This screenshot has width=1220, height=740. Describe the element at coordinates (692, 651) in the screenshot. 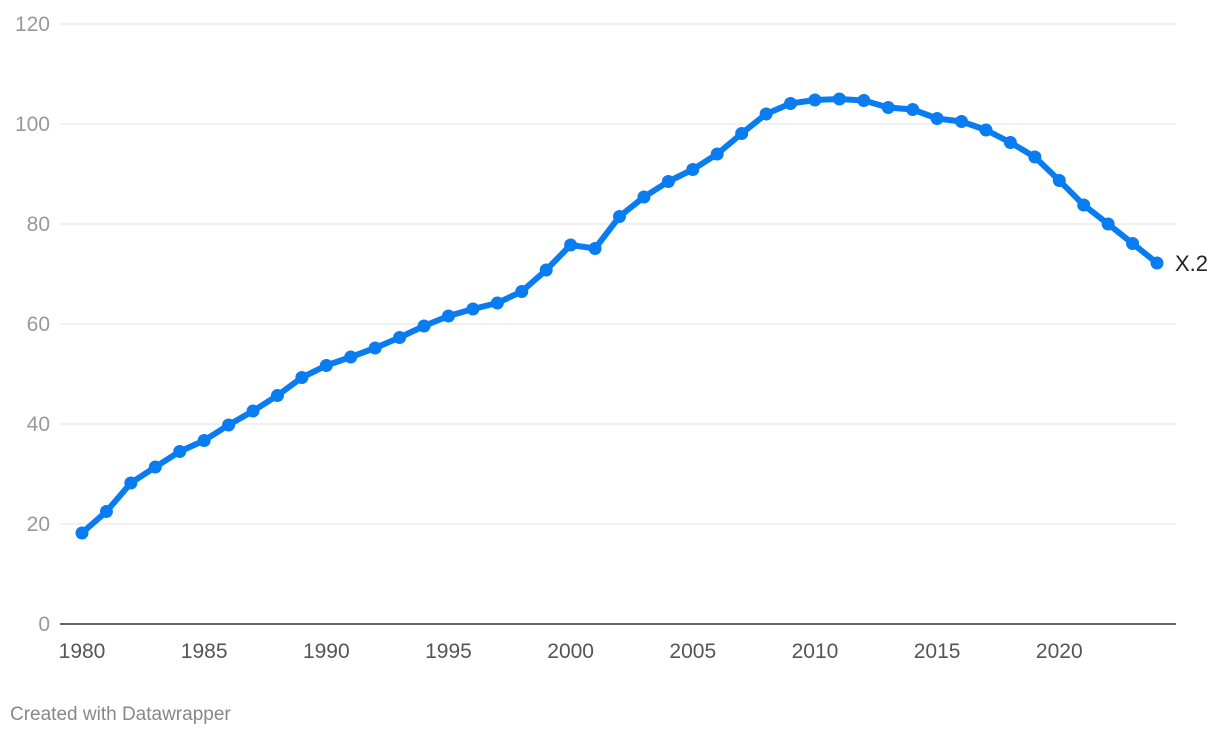

I see `x-tick-label: 2005` at that location.